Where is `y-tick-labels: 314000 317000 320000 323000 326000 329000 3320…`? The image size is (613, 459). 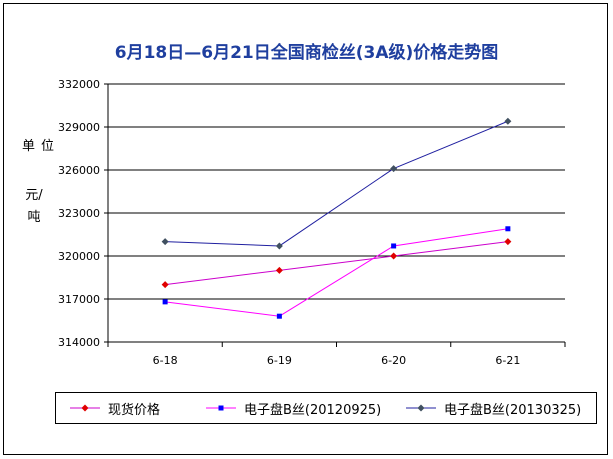
y-tick-labels: 314000 317000 320000 323000 326000 329000 3320… is located at coordinates (79, 213).